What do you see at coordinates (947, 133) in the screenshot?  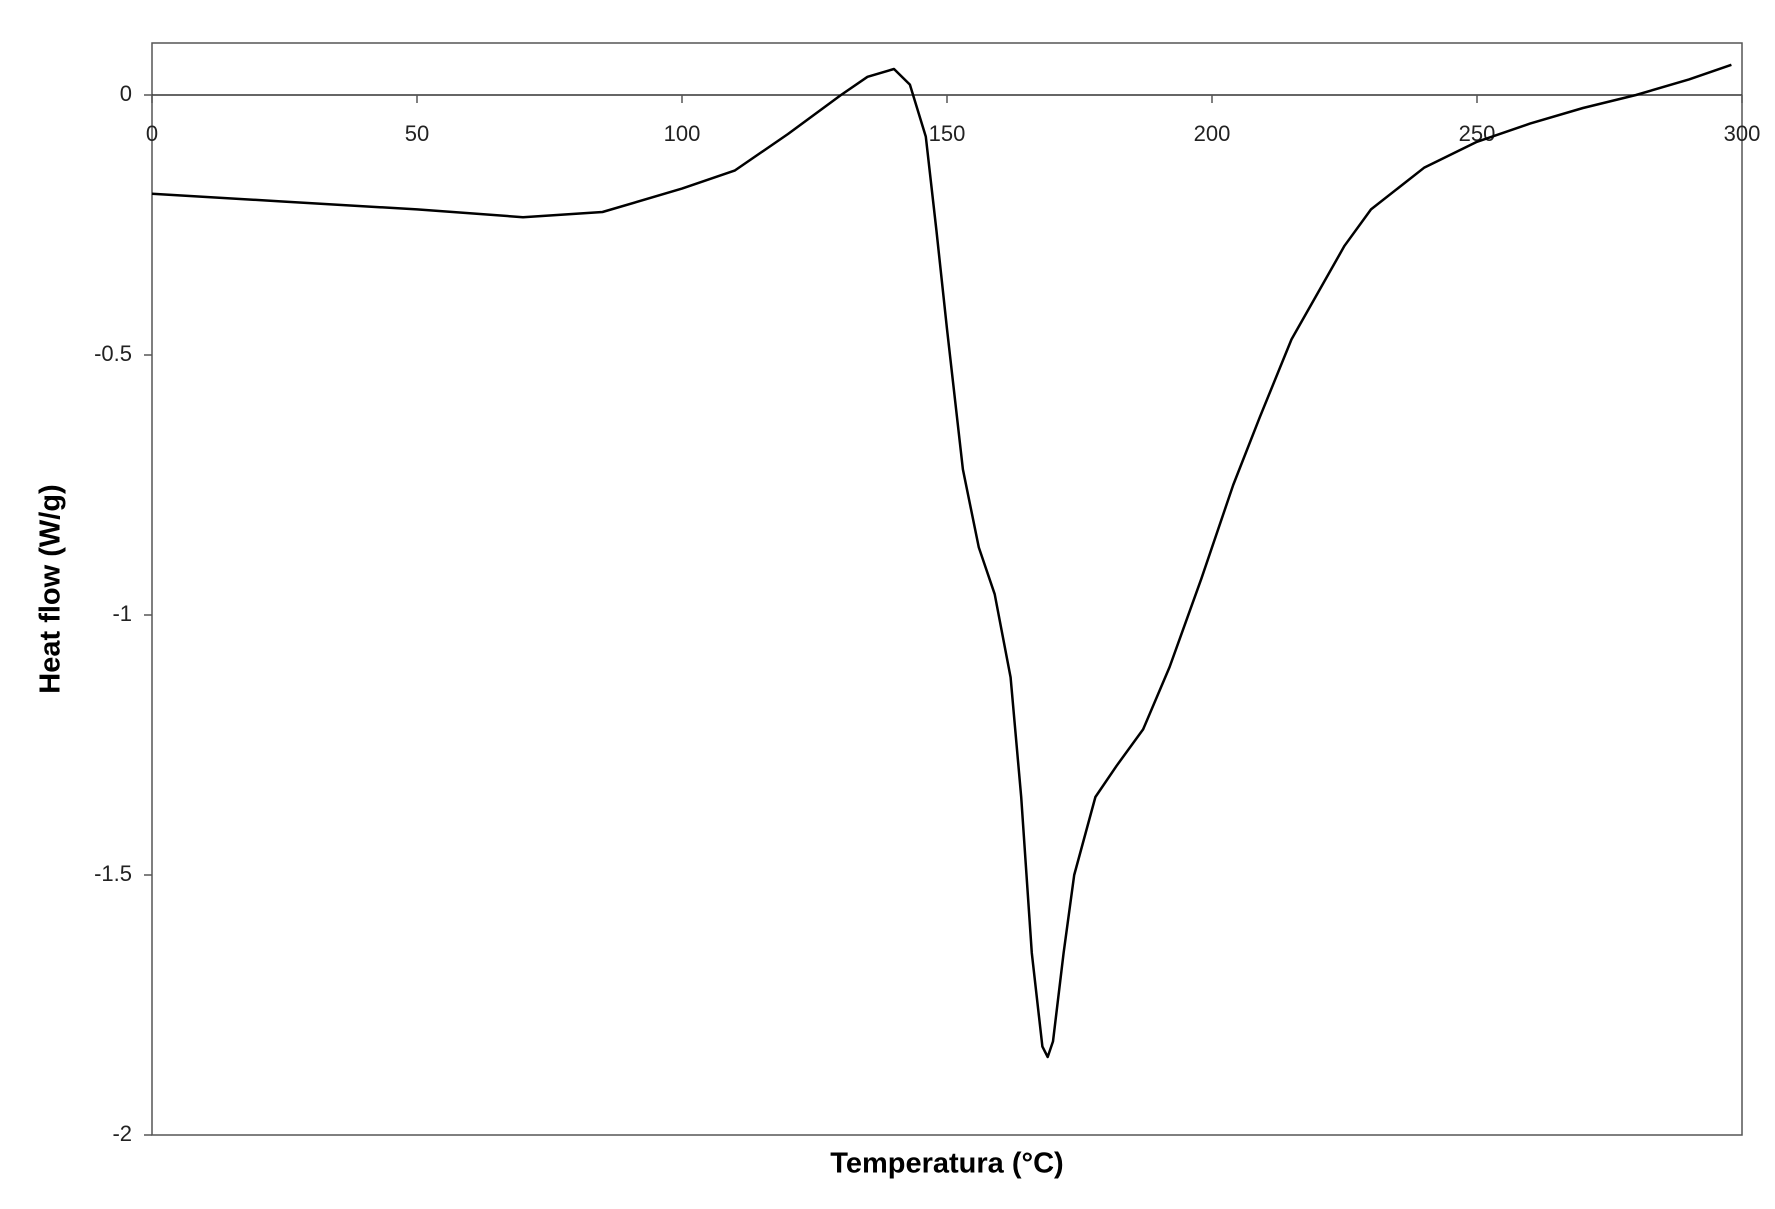 I see `x-tick-label: 150` at bounding box center [947, 133].